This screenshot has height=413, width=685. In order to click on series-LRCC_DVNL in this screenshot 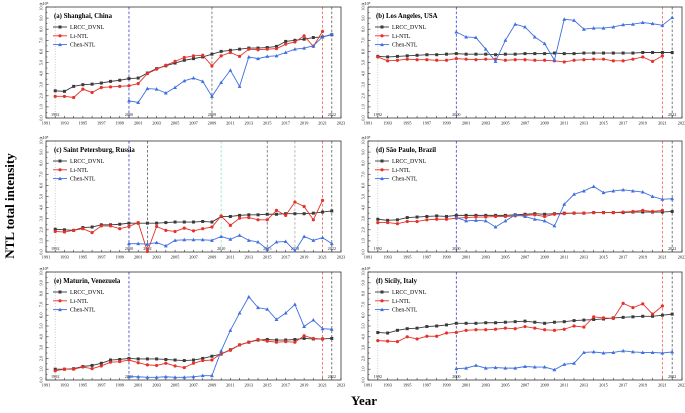, I will do `click(525, 323)`.